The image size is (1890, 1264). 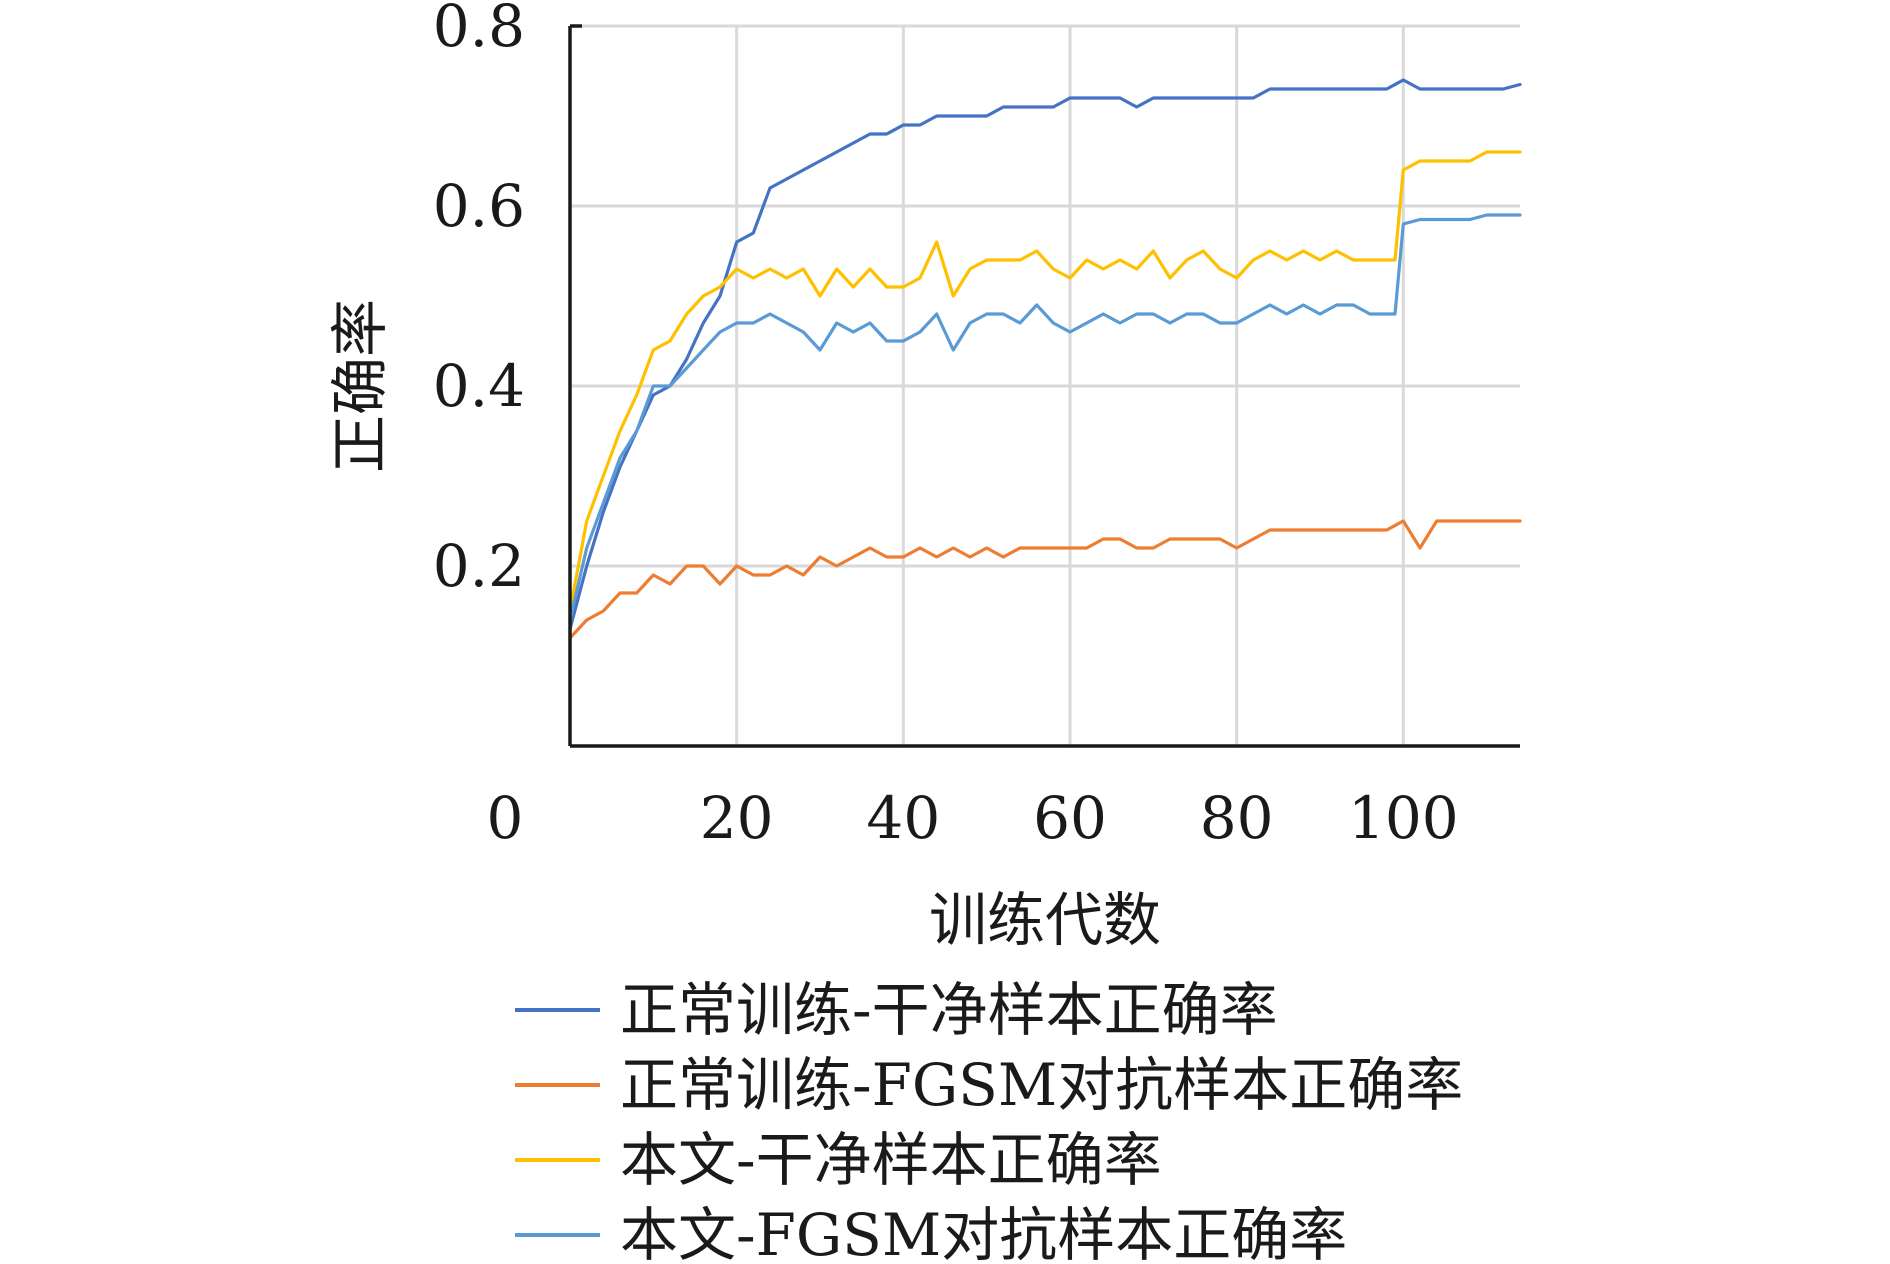 I want to click on x-tick-label: 20, so click(x=737, y=818).